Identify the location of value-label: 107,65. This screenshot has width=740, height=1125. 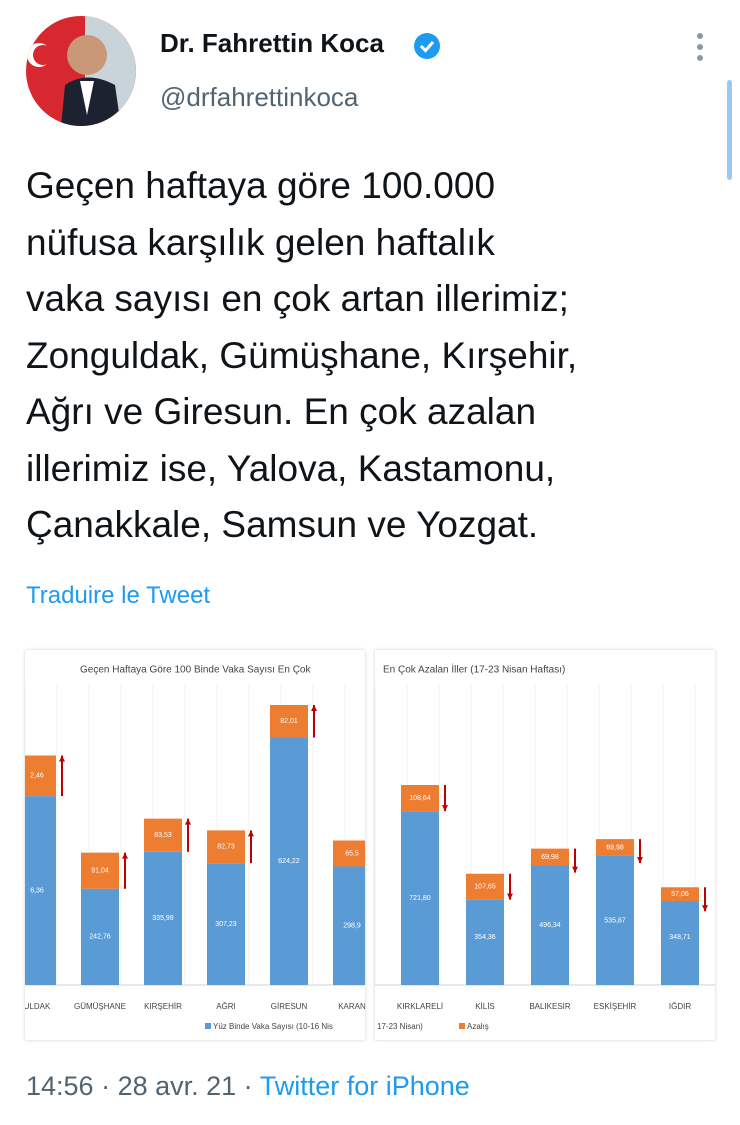
(485, 887).